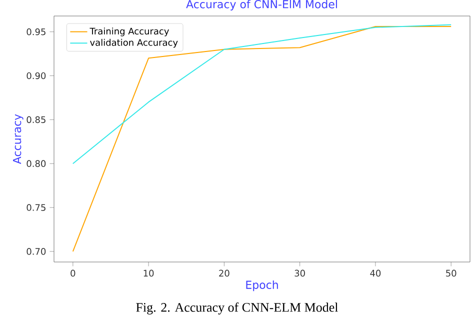  Describe the element at coordinates (18, 139) in the screenshot. I see `y-axis-title: Accuracy` at that location.